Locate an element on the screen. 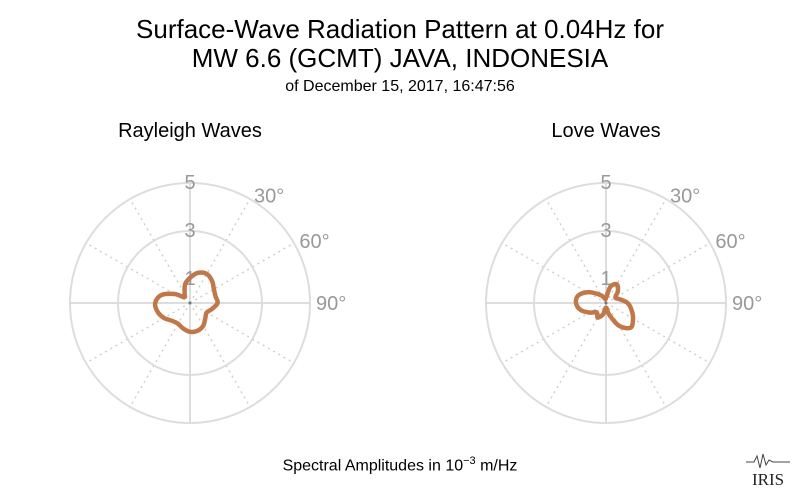 Image resolution: width=800 pixels, height=496 pixels. love-waves-title: Love Waves is located at coordinates (605, 131).